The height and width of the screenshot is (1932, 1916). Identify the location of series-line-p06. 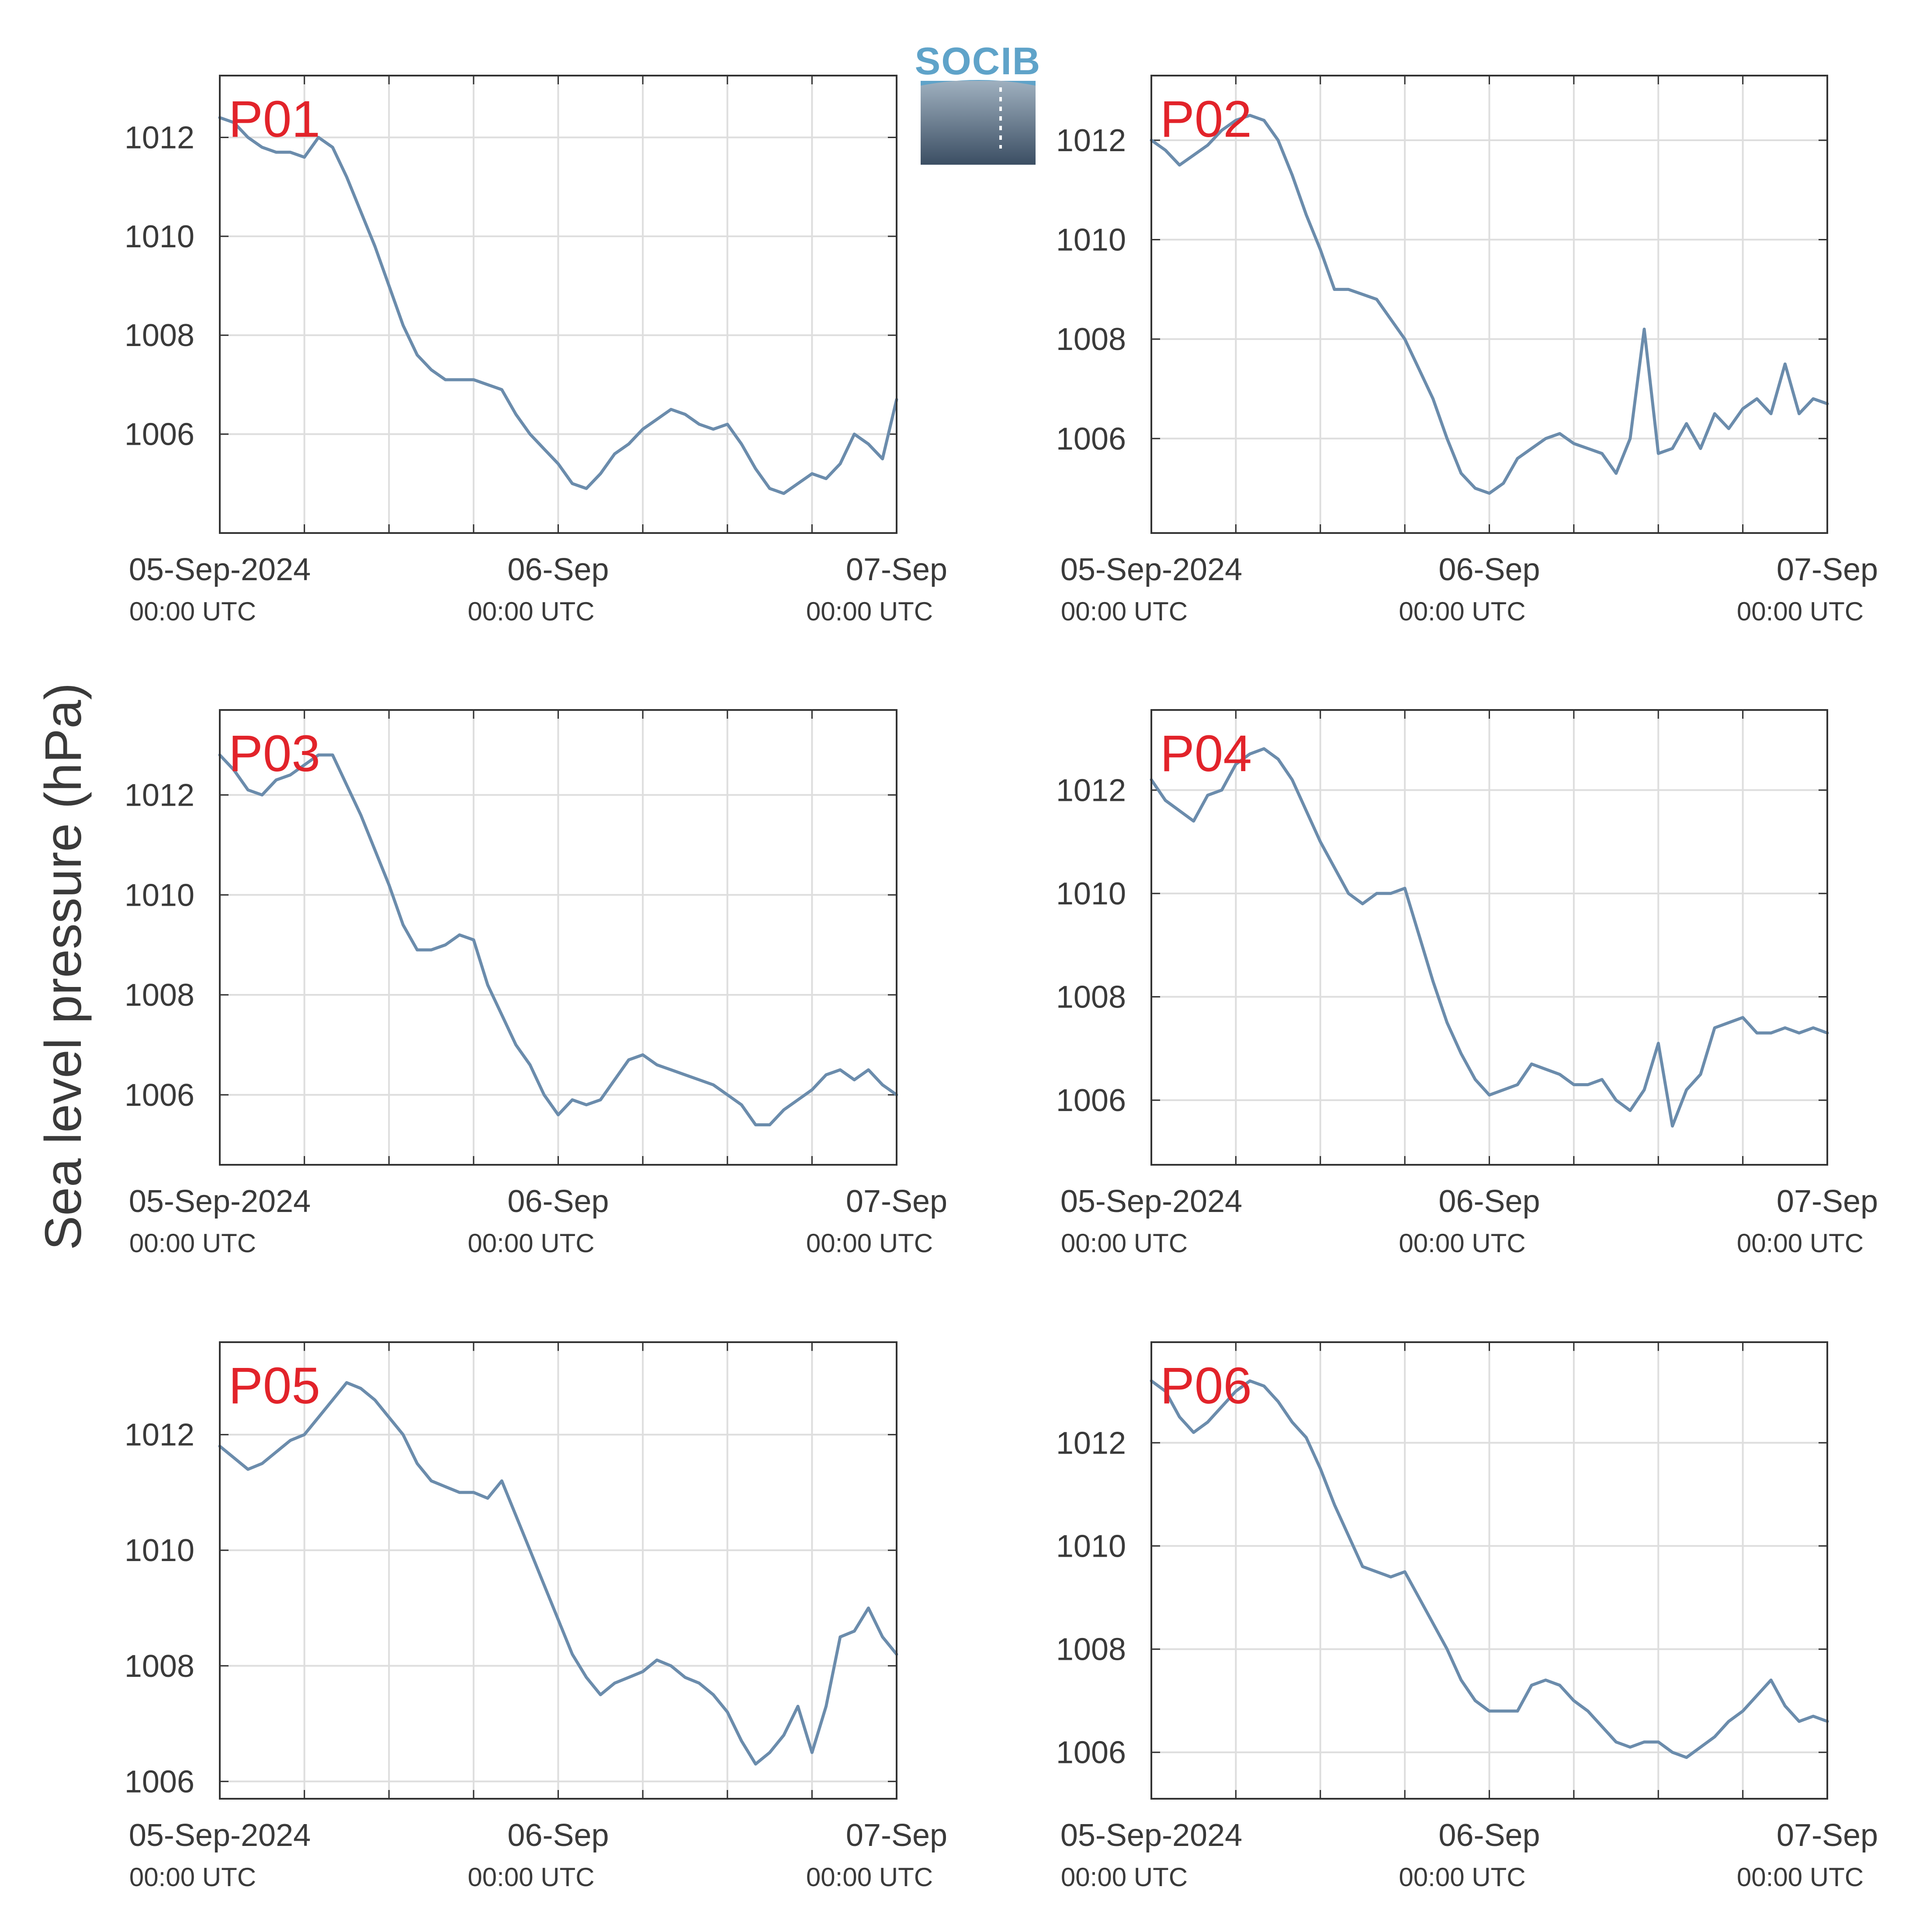
(1489, 1569).